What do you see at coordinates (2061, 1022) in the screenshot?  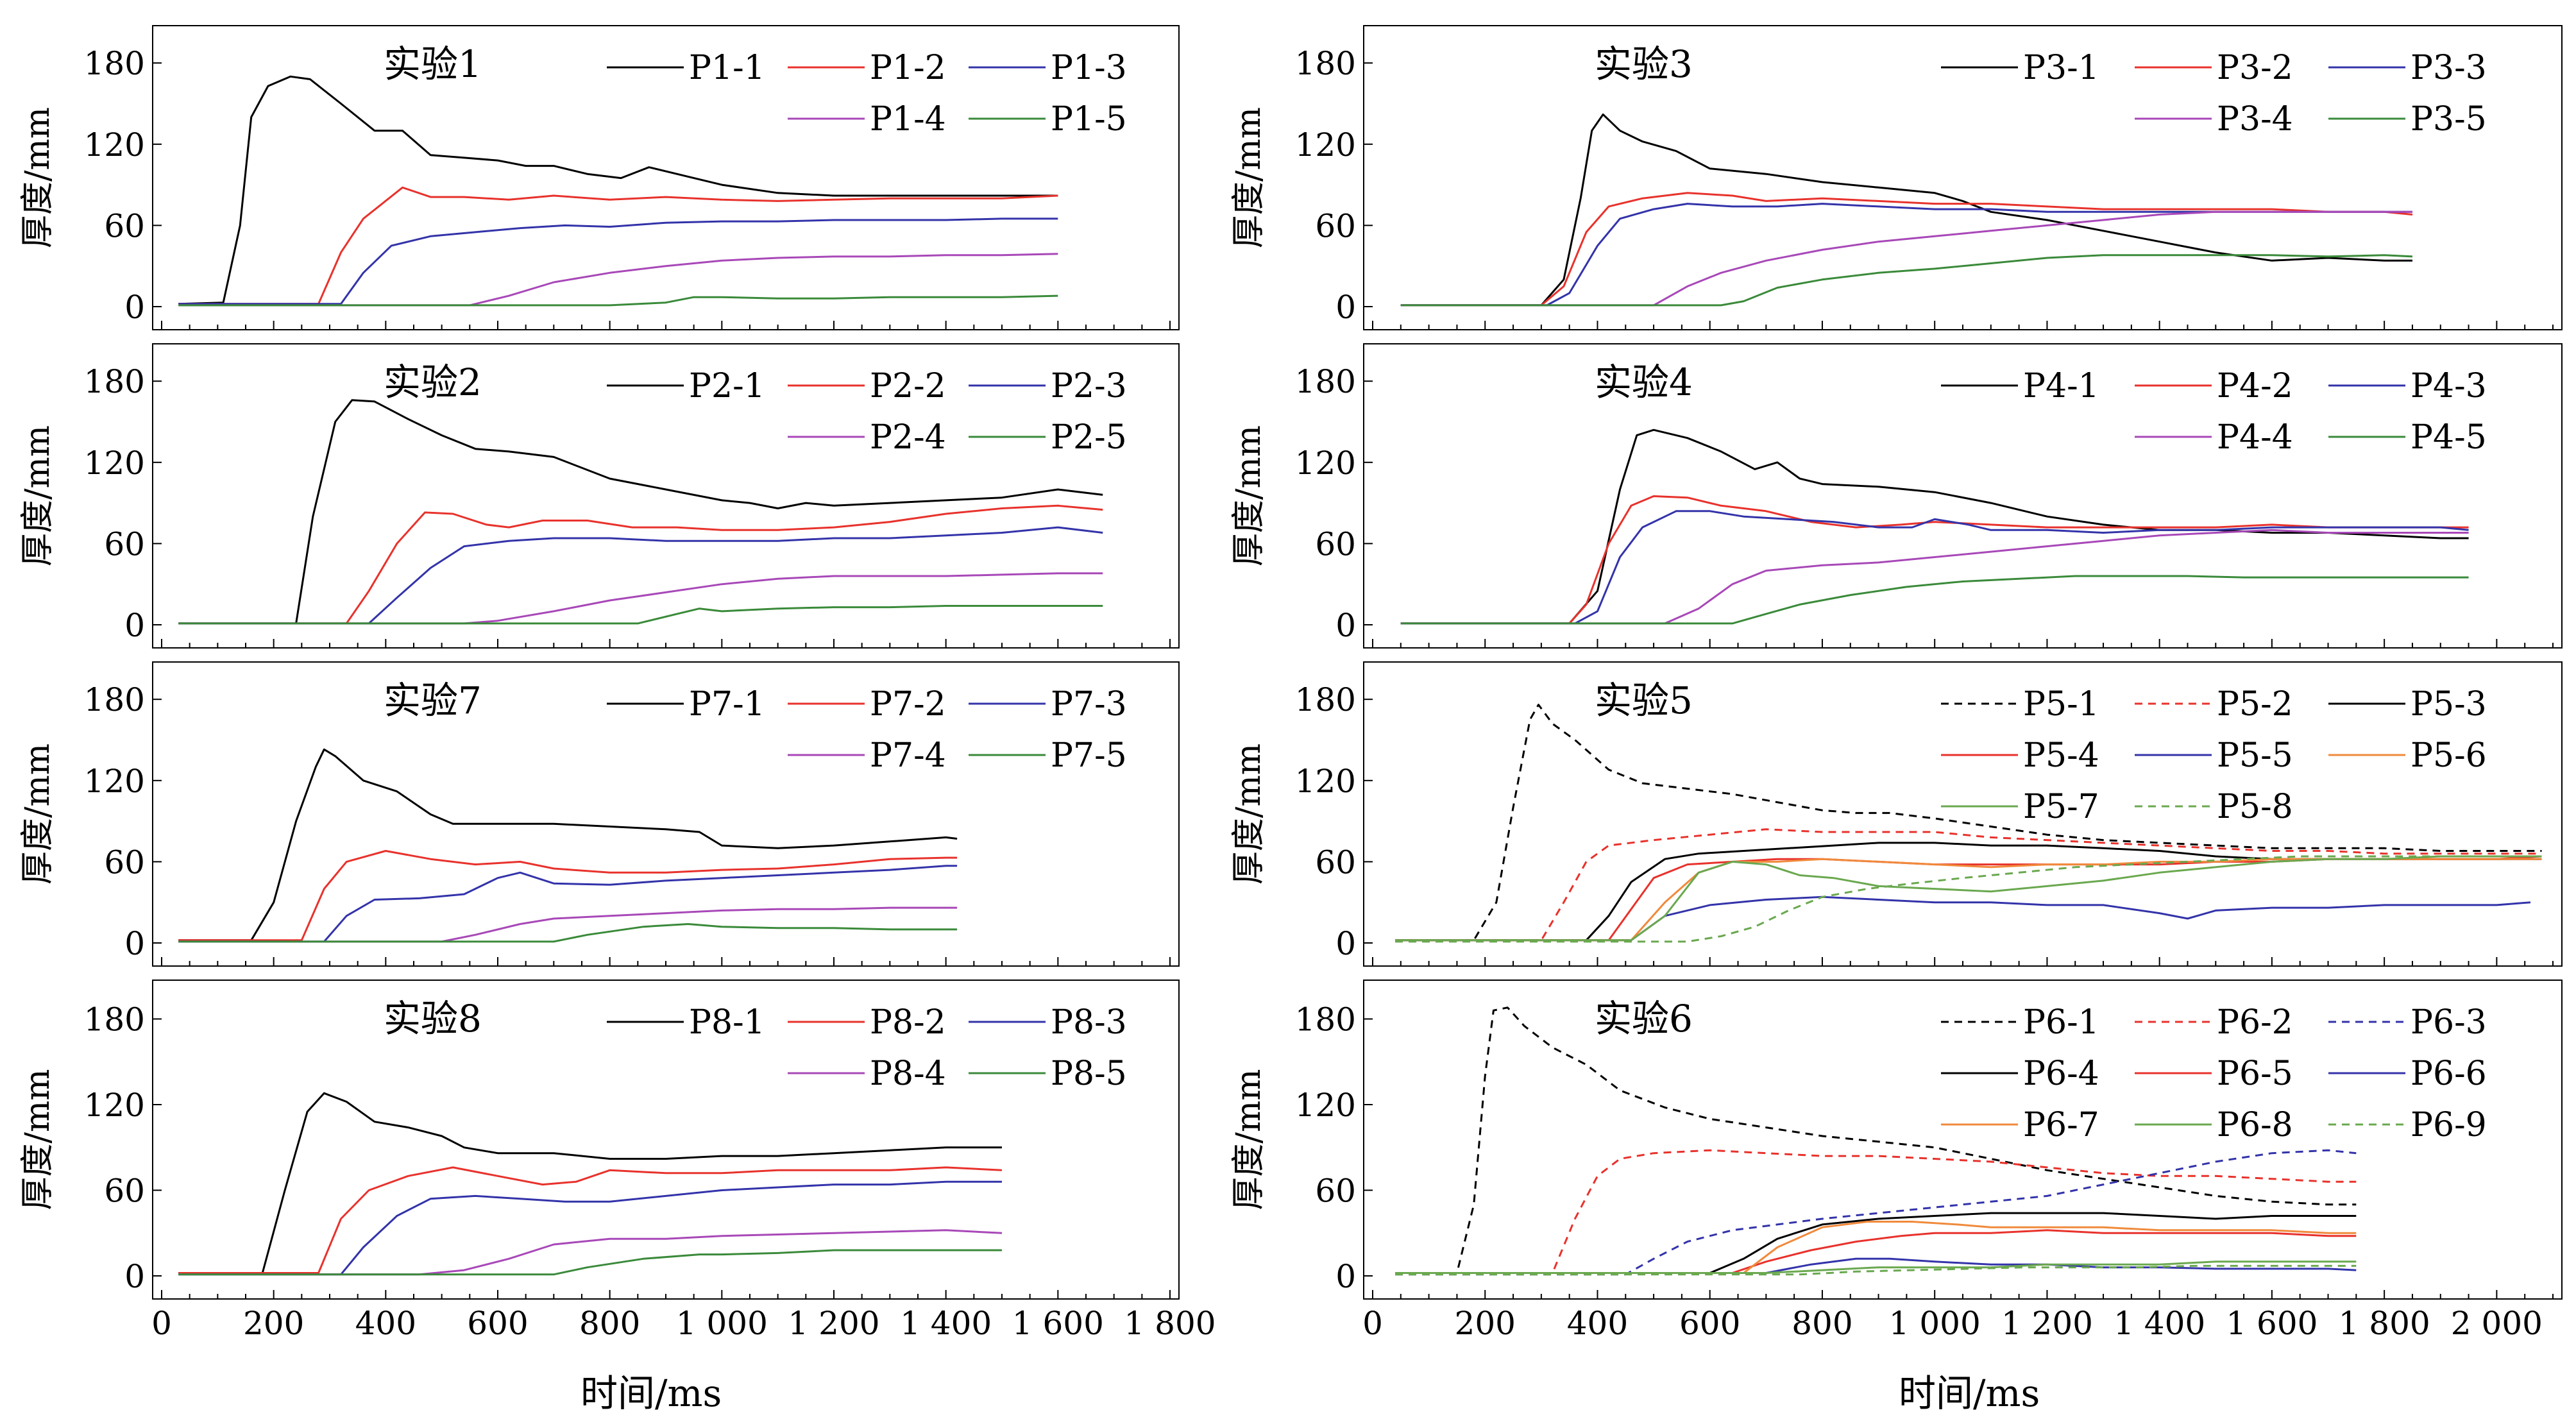 I see `legend-label: P6-1` at bounding box center [2061, 1022].